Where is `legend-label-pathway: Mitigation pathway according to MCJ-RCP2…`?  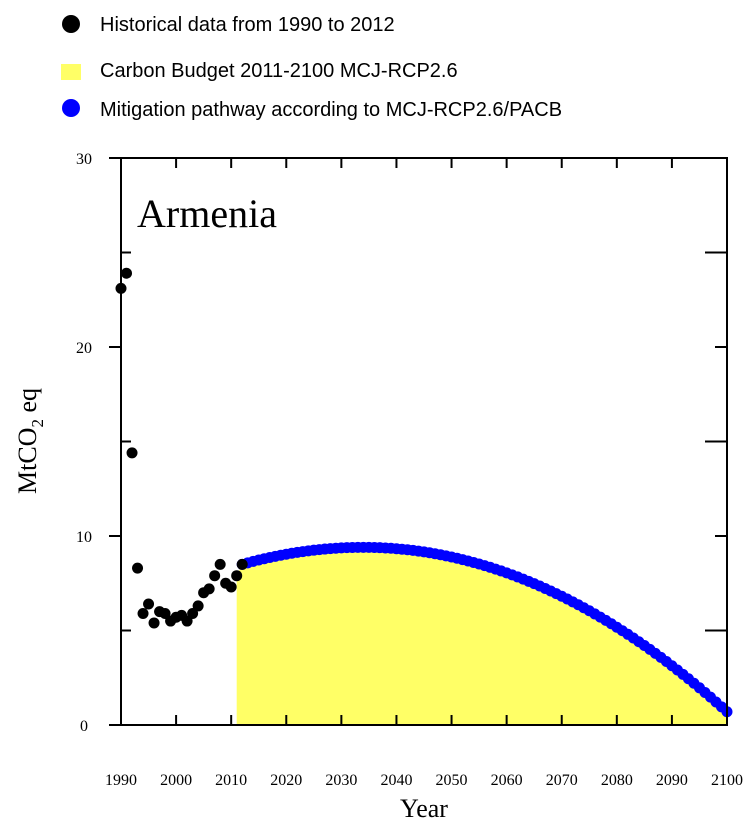
legend-label-pathway: Mitigation pathway according to MCJ-RCP2… is located at coordinates (331, 110).